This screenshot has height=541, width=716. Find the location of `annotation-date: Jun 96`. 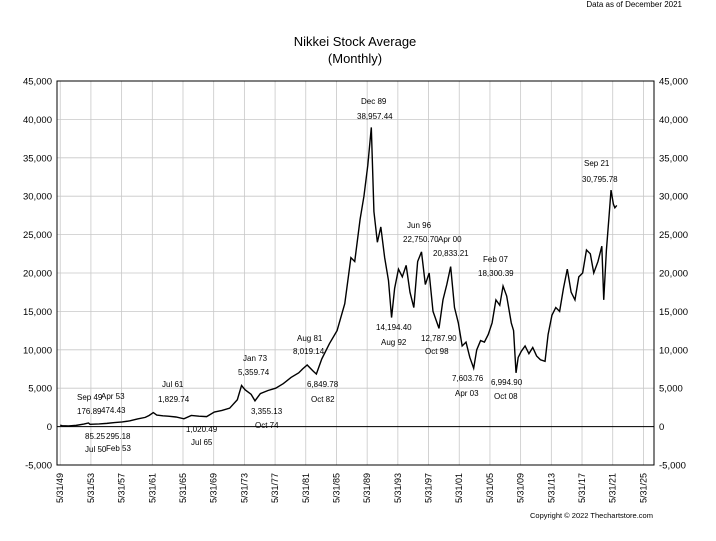

annotation-date: Jun 96 is located at coordinates (419, 225).